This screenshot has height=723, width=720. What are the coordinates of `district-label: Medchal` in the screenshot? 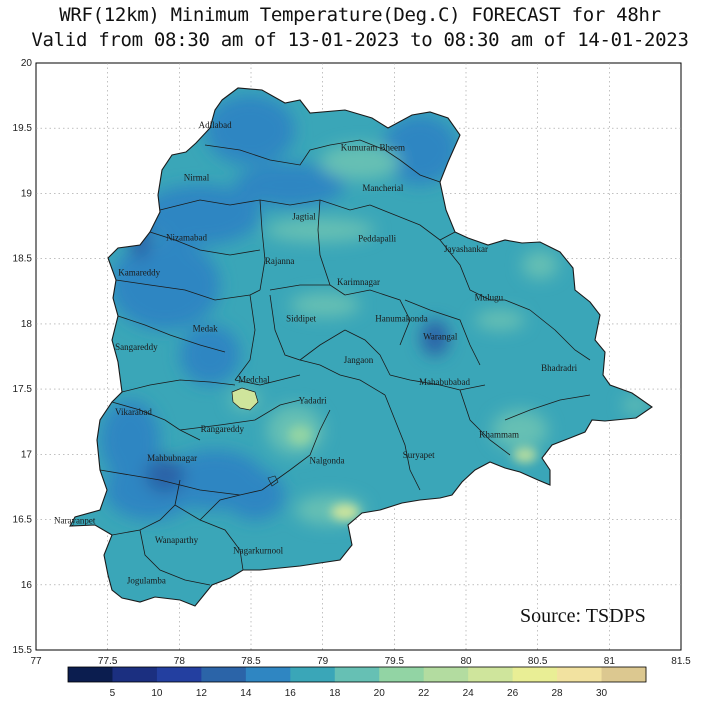 It's located at (254, 380).